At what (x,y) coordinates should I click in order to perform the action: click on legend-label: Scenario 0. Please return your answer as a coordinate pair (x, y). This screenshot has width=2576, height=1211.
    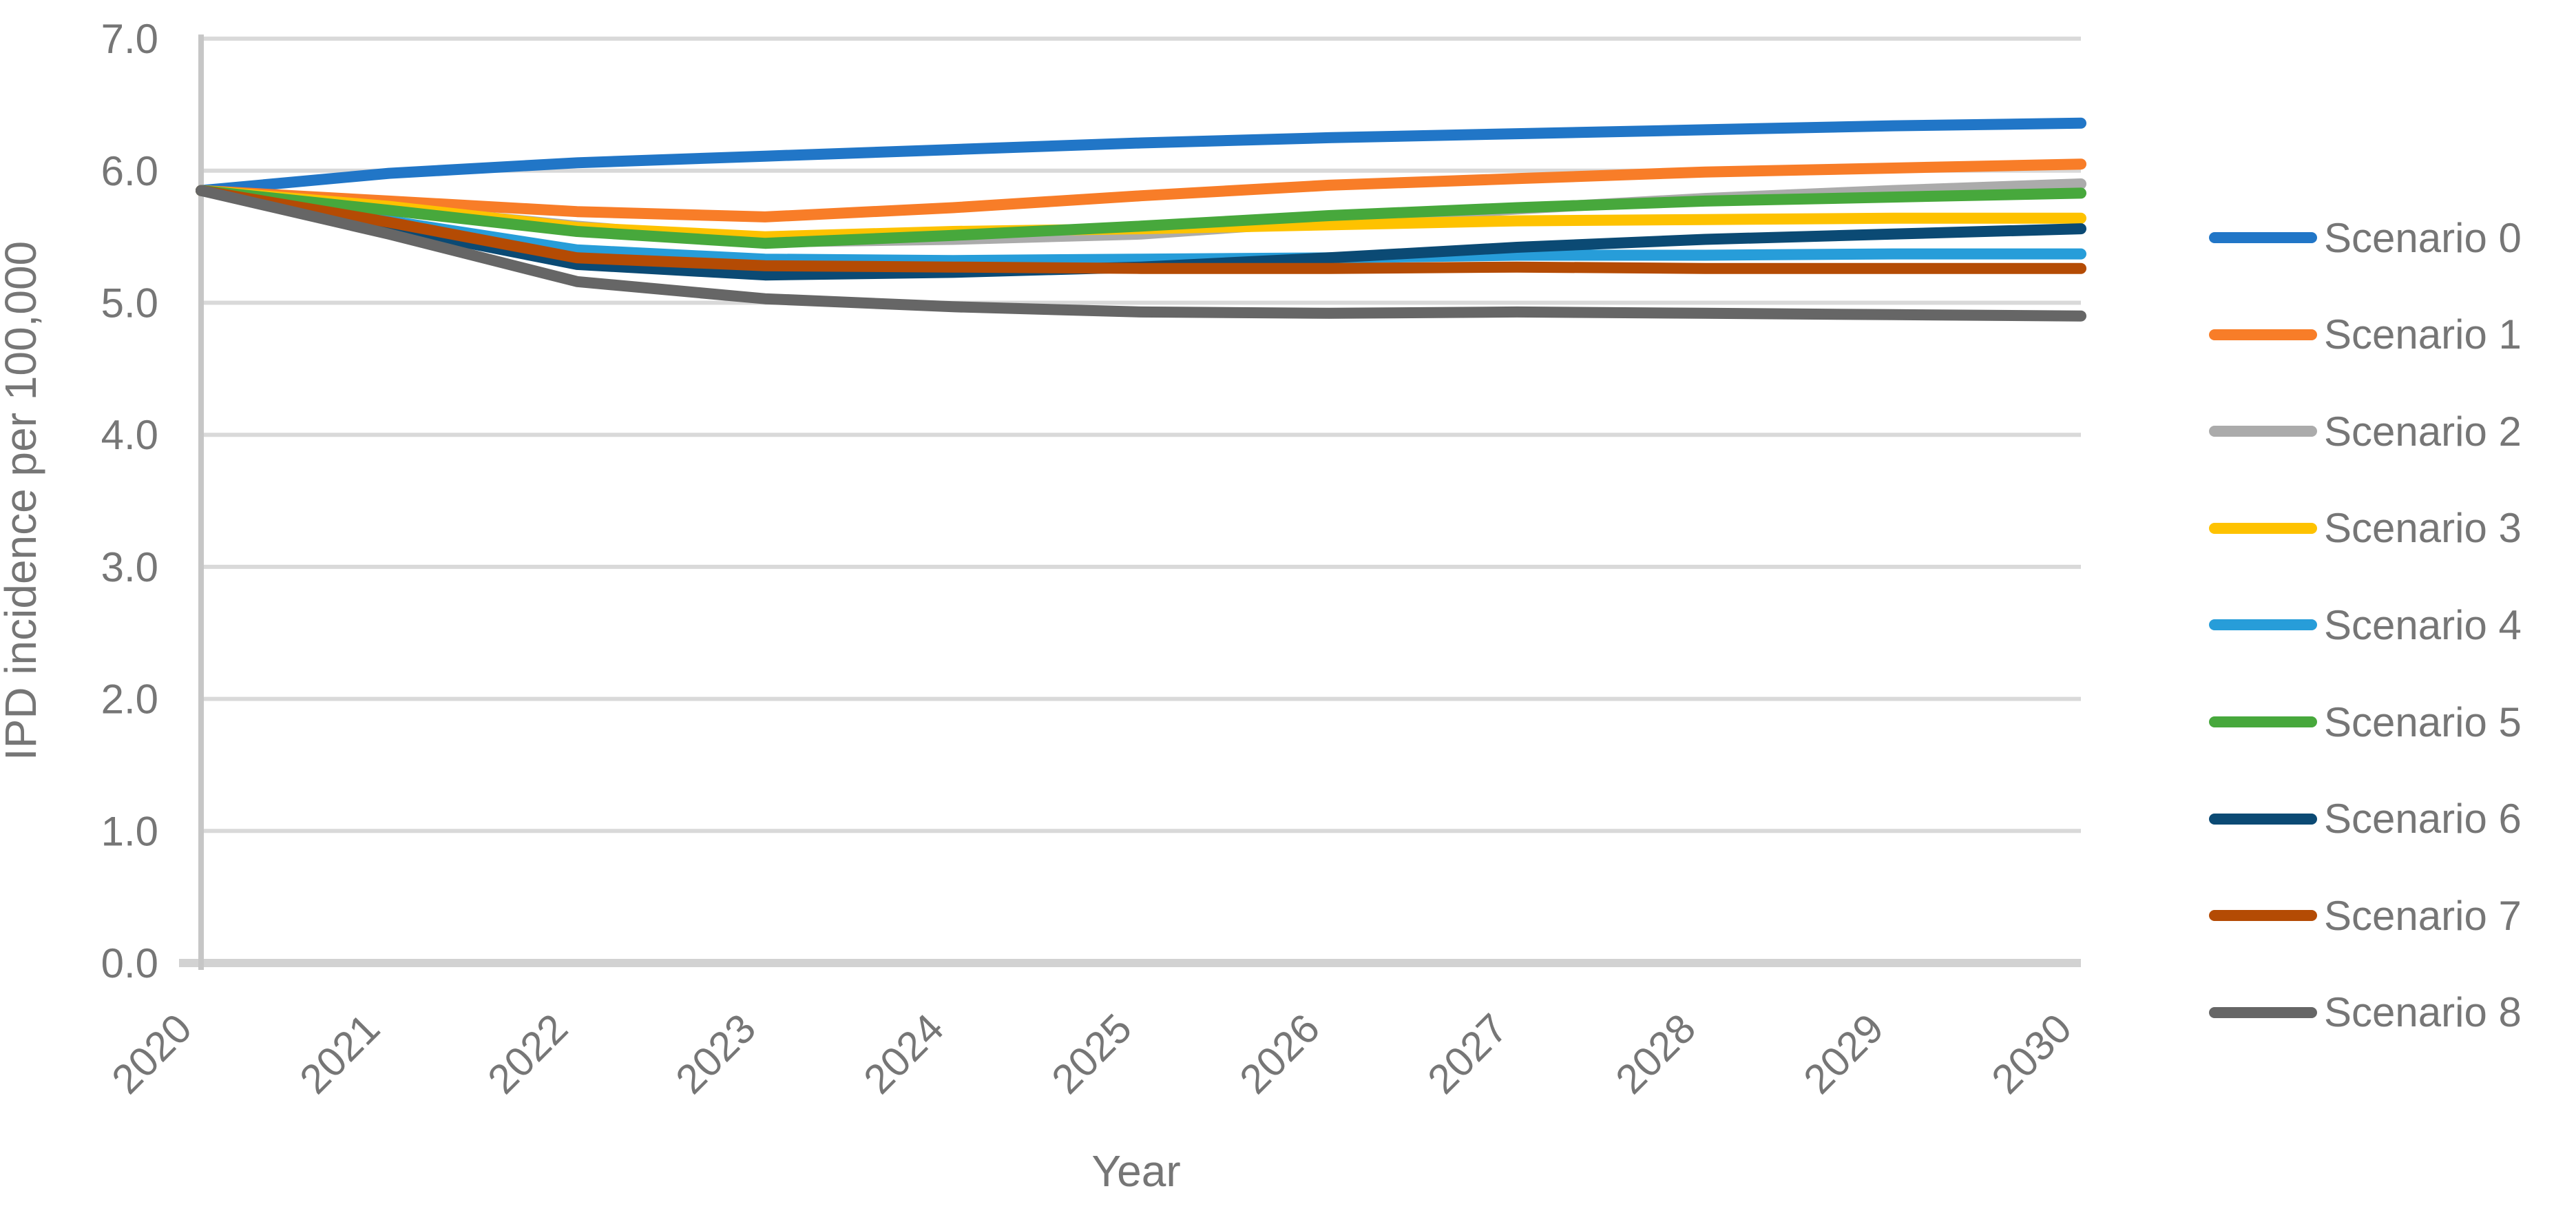
    Looking at the image, I should click on (2423, 237).